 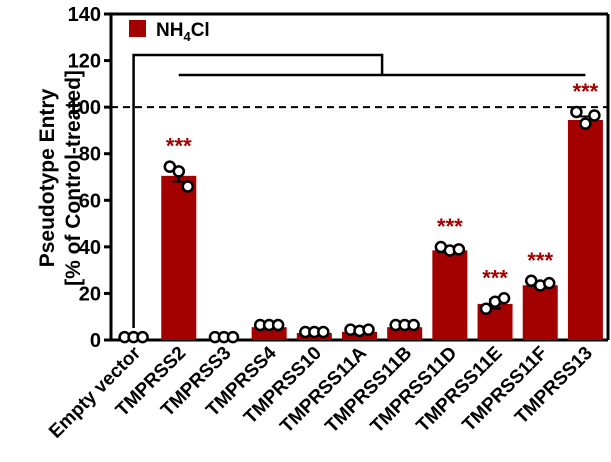 What do you see at coordinates (47, 177) in the screenshot?
I see `y-axis-title-line1: Pseudotype Entry` at bounding box center [47, 177].